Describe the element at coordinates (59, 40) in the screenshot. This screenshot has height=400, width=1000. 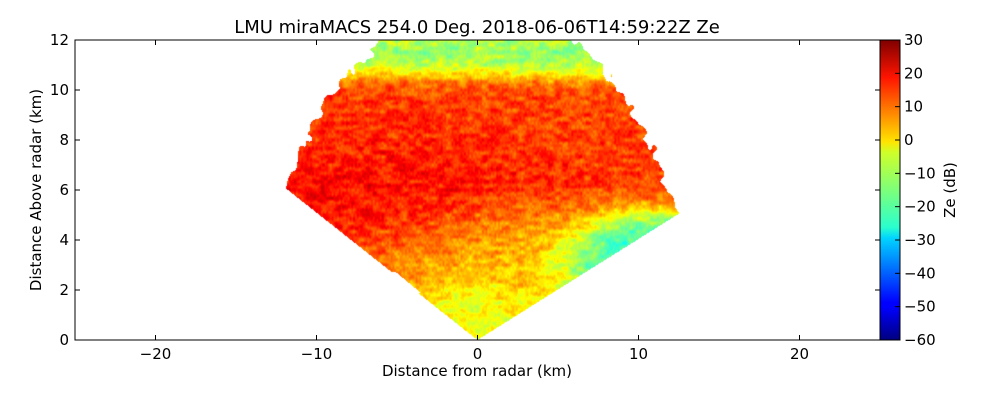
I see `y-tick-label: 12` at that location.